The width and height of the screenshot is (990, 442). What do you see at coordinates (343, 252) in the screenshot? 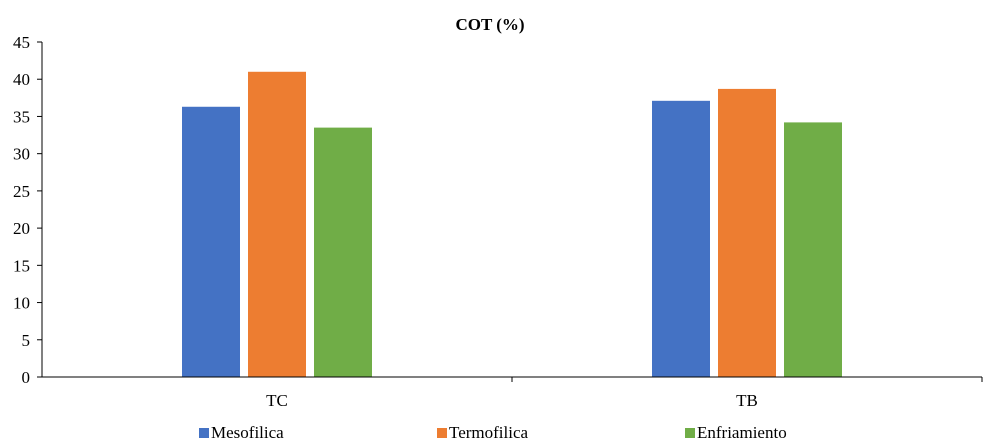
I see `bar-tc-enfriamiento` at bounding box center [343, 252].